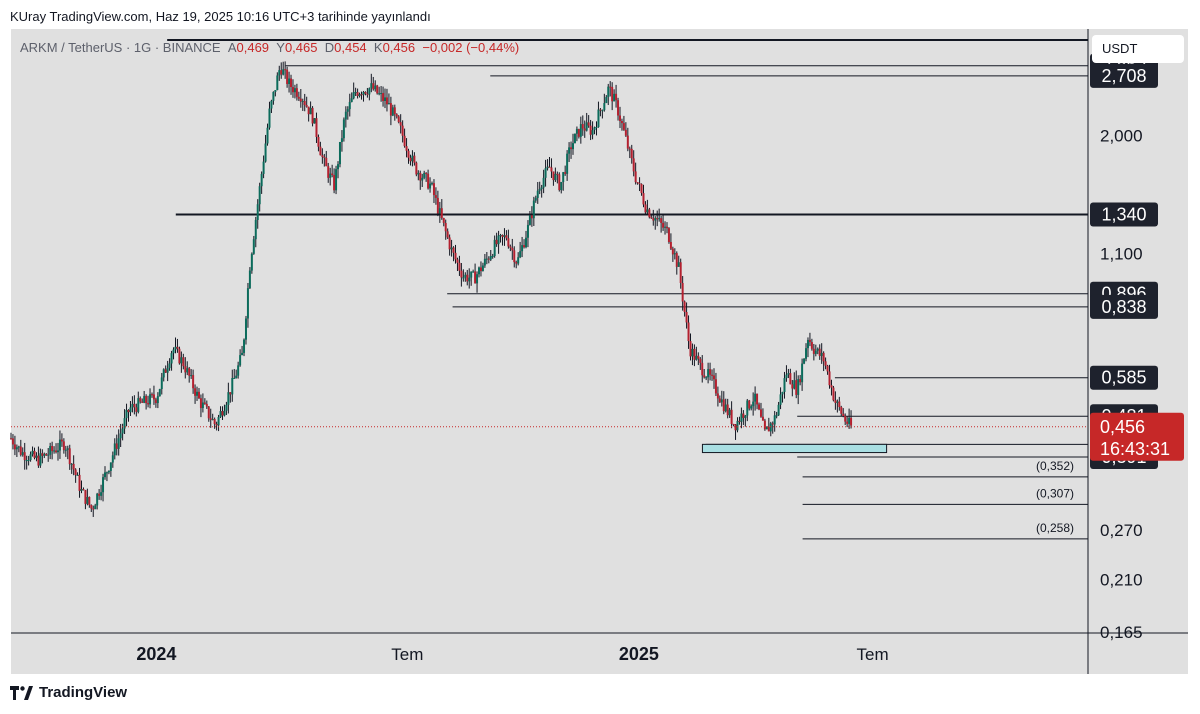  I want to click on countdown-label: 16:43:31, so click(1135, 449).